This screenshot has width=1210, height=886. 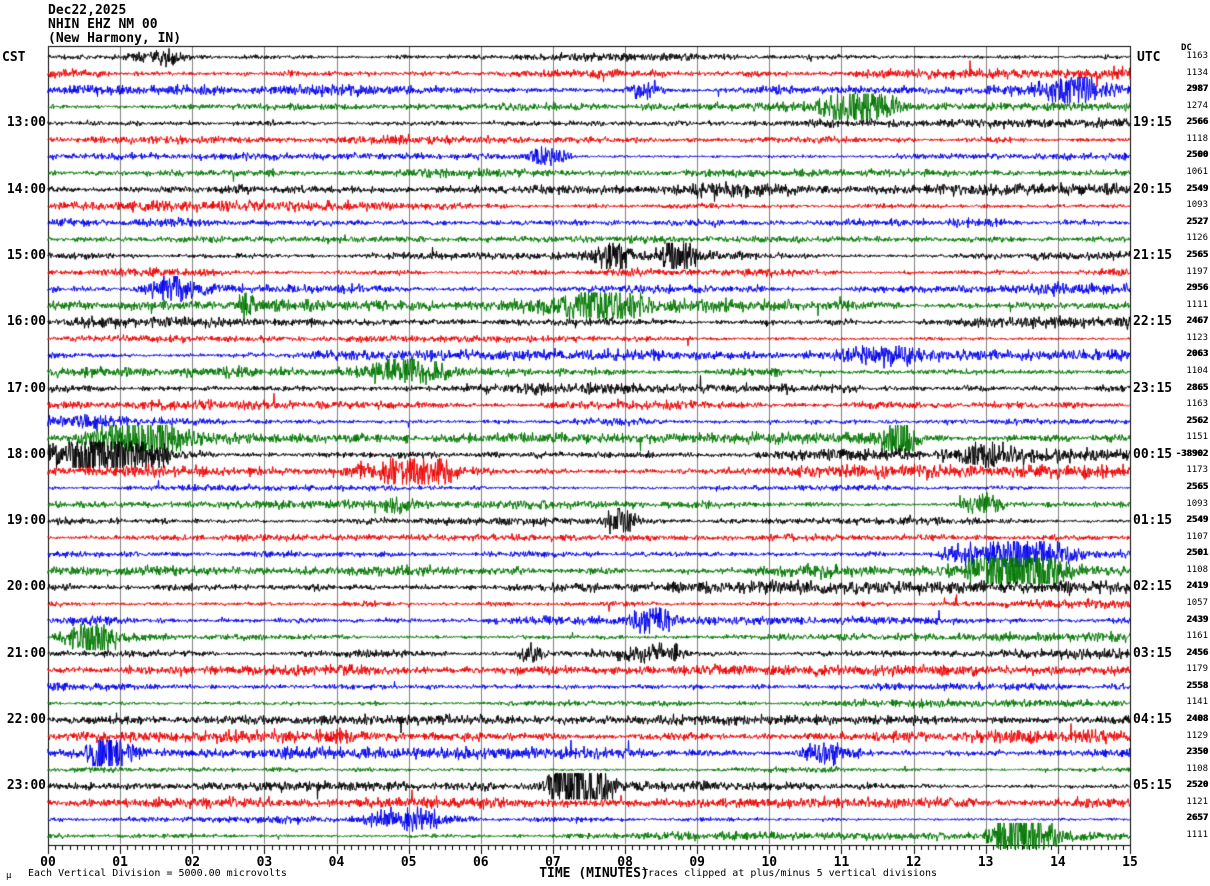 I want to click on cst-hour-label: 20:00, so click(x=26, y=587).